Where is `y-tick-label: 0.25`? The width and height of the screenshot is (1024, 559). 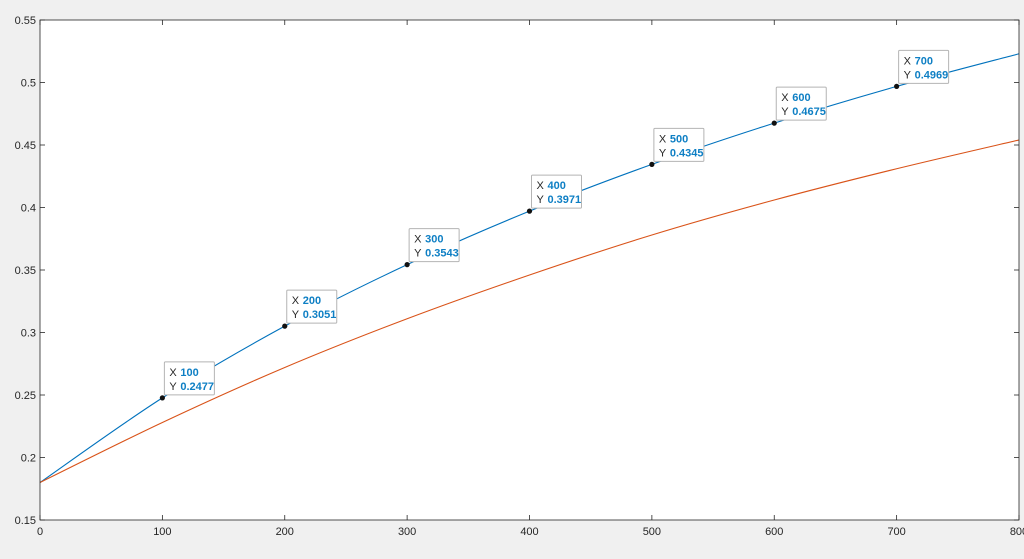
y-tick-label: 0.25 is located at coordinates (25, 396).